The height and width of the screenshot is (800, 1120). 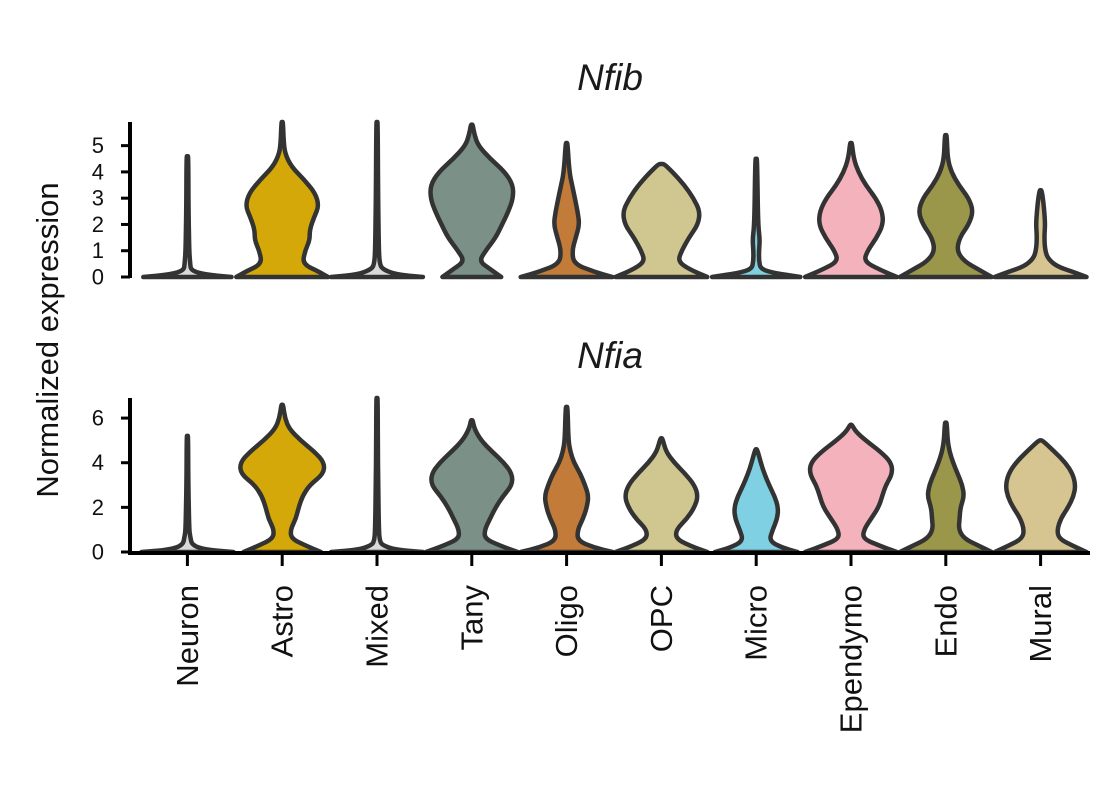 I want to click on violin-nfia-micro, so click(x=756, y=501).